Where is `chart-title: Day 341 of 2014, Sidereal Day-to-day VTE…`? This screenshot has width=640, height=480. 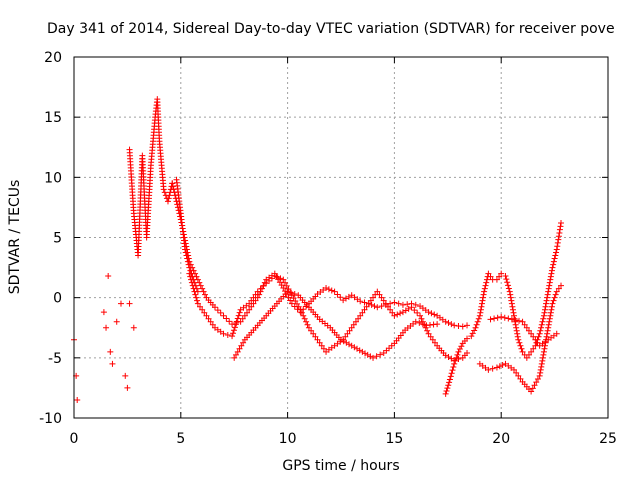 chart-title: Day 341 of 2014, Sidereal Day-to-day VTE… is located at coordinates (331, 29).